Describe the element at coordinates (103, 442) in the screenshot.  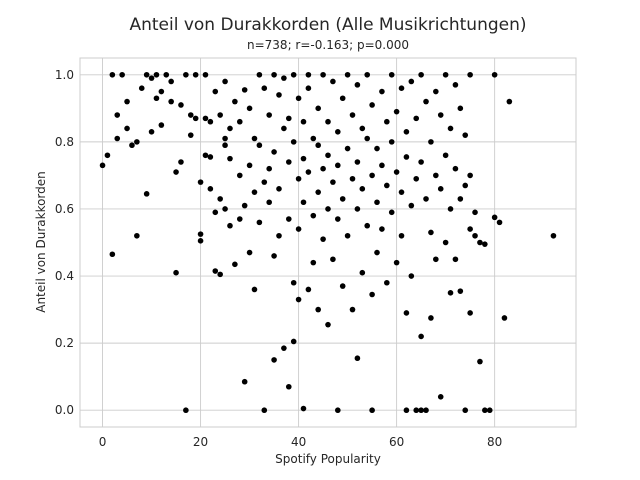
I see `x-tick-label: 0` at that location.